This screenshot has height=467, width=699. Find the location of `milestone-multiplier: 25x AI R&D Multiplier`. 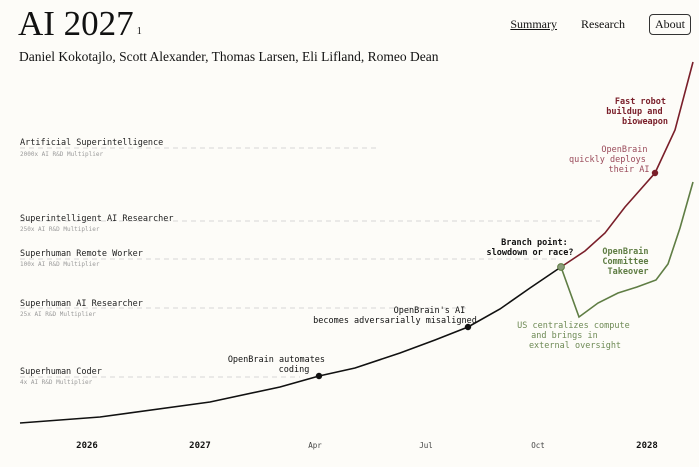

milestone-multiplier: 25x AI R&D Multiplier is located at coordinates (58, 314).